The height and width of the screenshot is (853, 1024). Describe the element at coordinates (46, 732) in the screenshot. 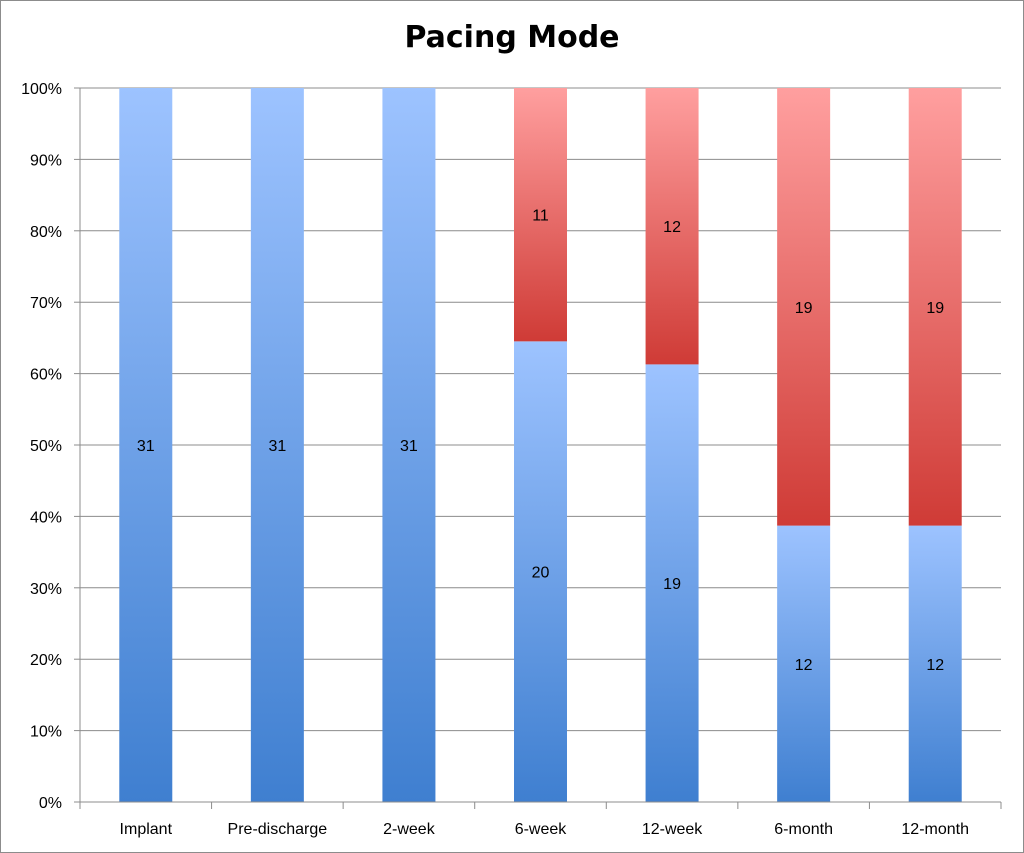

I see `y-tick-label: 10%` at that location.